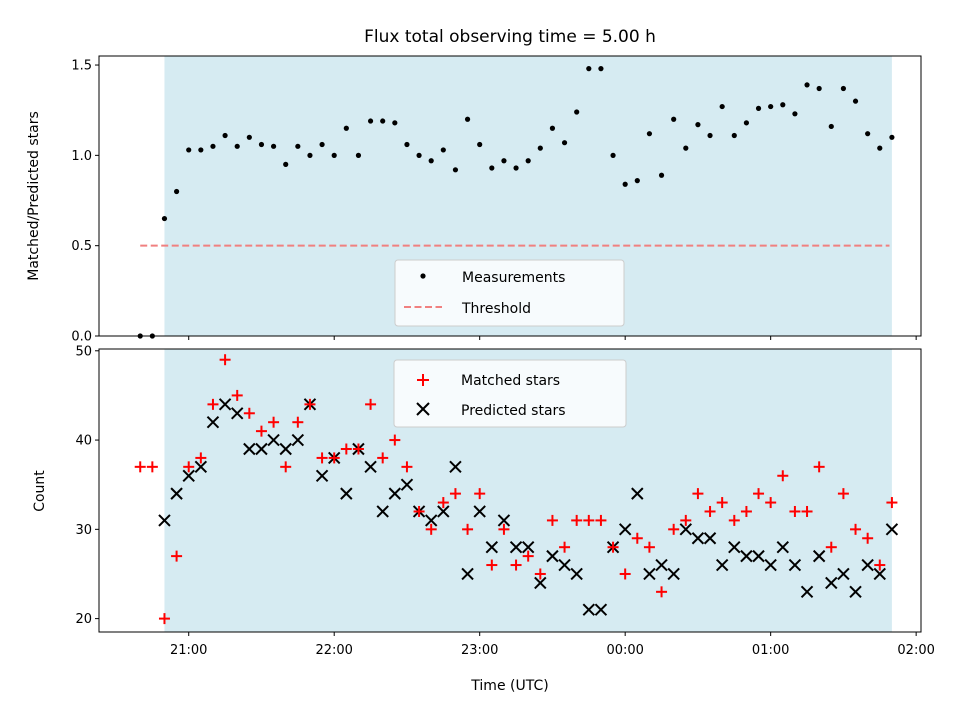 This screenshot has height=720, width=960. What do you see at coordinates (770, 650) in the screenshot?
I see `count-x-tick-label: 01:00` at bounding box center [770, 650].